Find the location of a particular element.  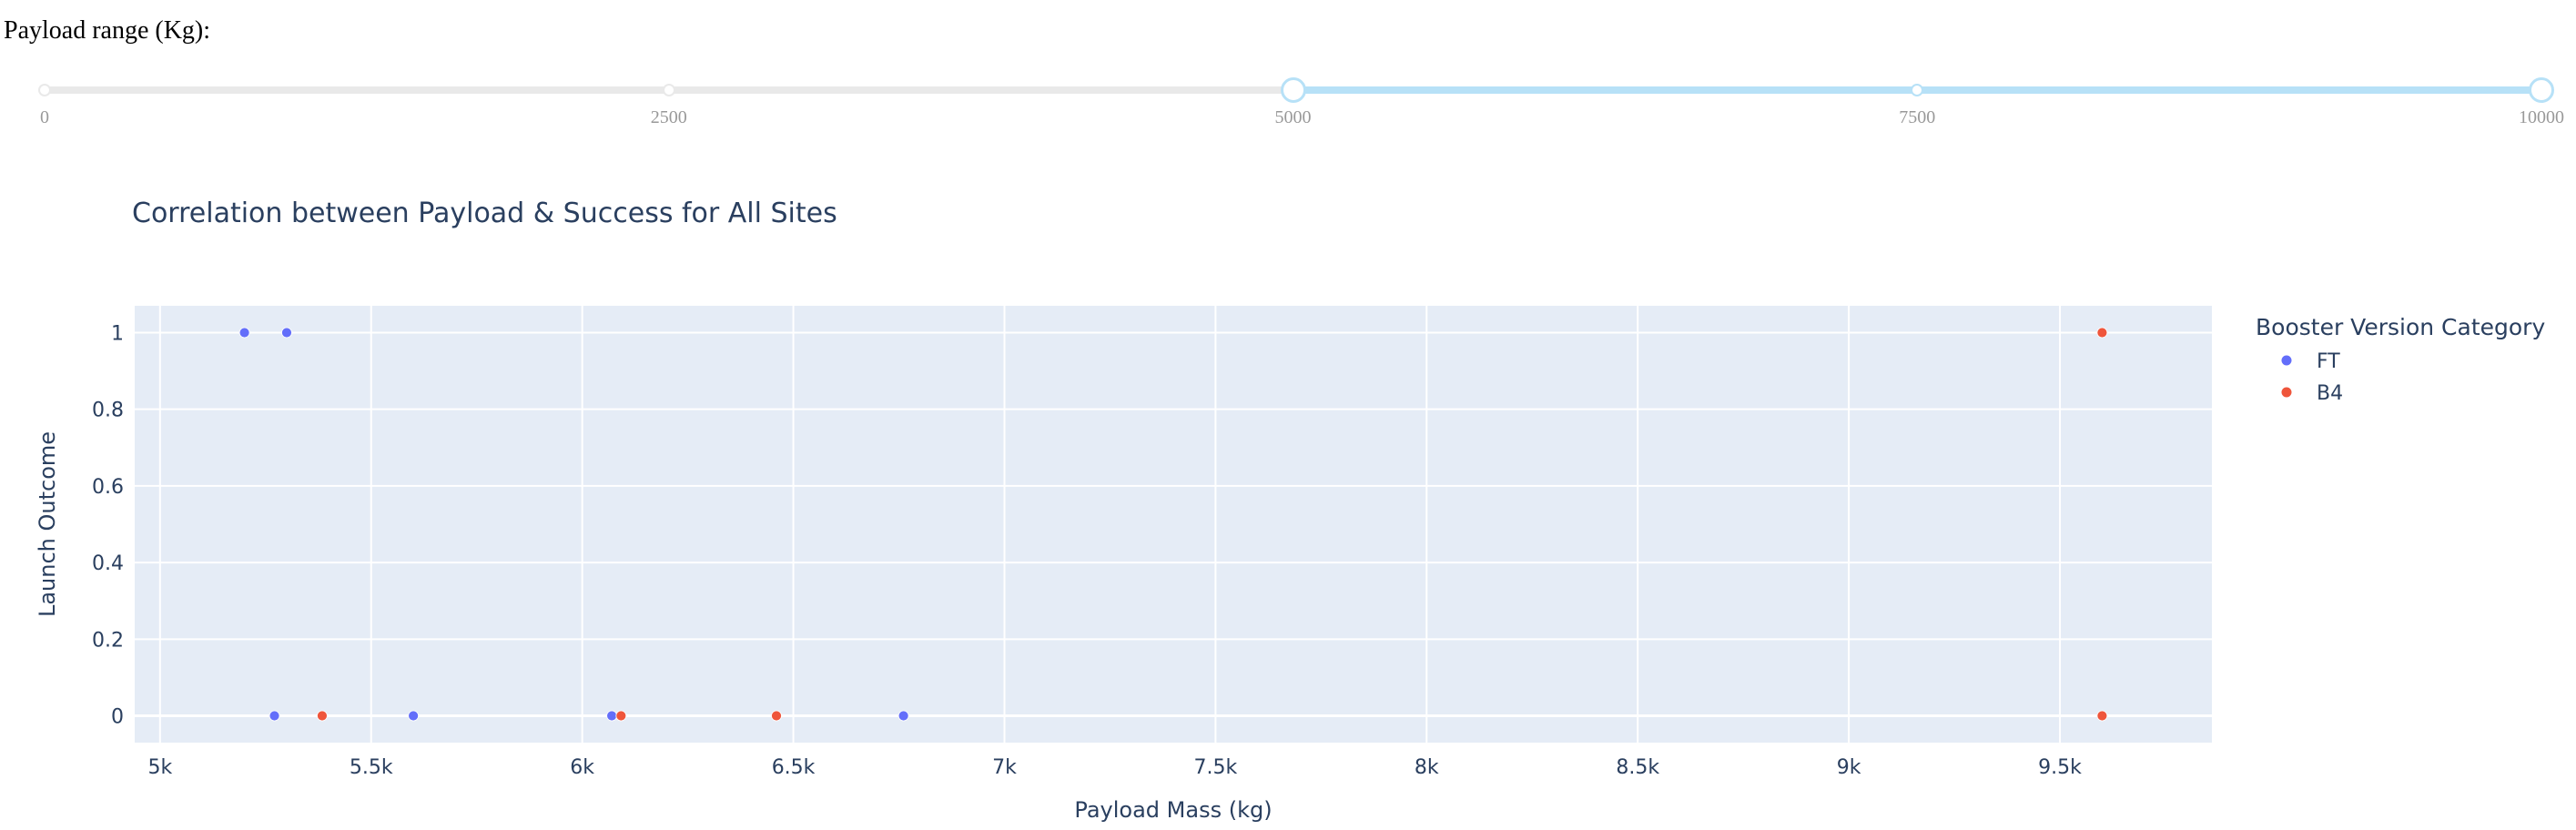

legend-title: Booster Version Category is located at coordinates (2400, 327).